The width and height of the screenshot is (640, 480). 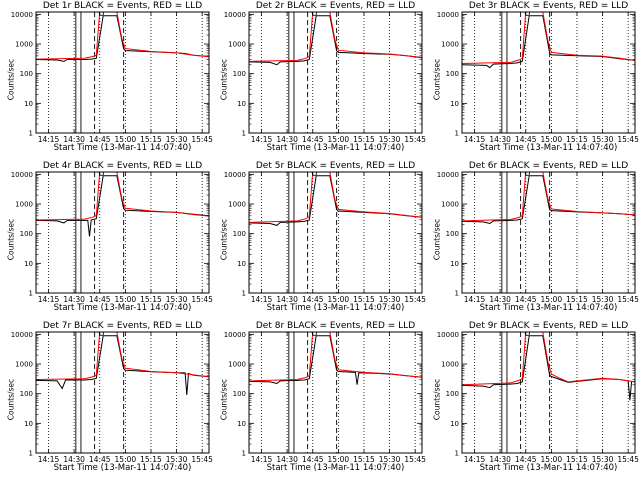 What do you see at coordinates (335, 166) in the screenshot?
I see `panel-title: Det 5r BLACK = Events, RED = LLD` at bounding box center [335, 166].